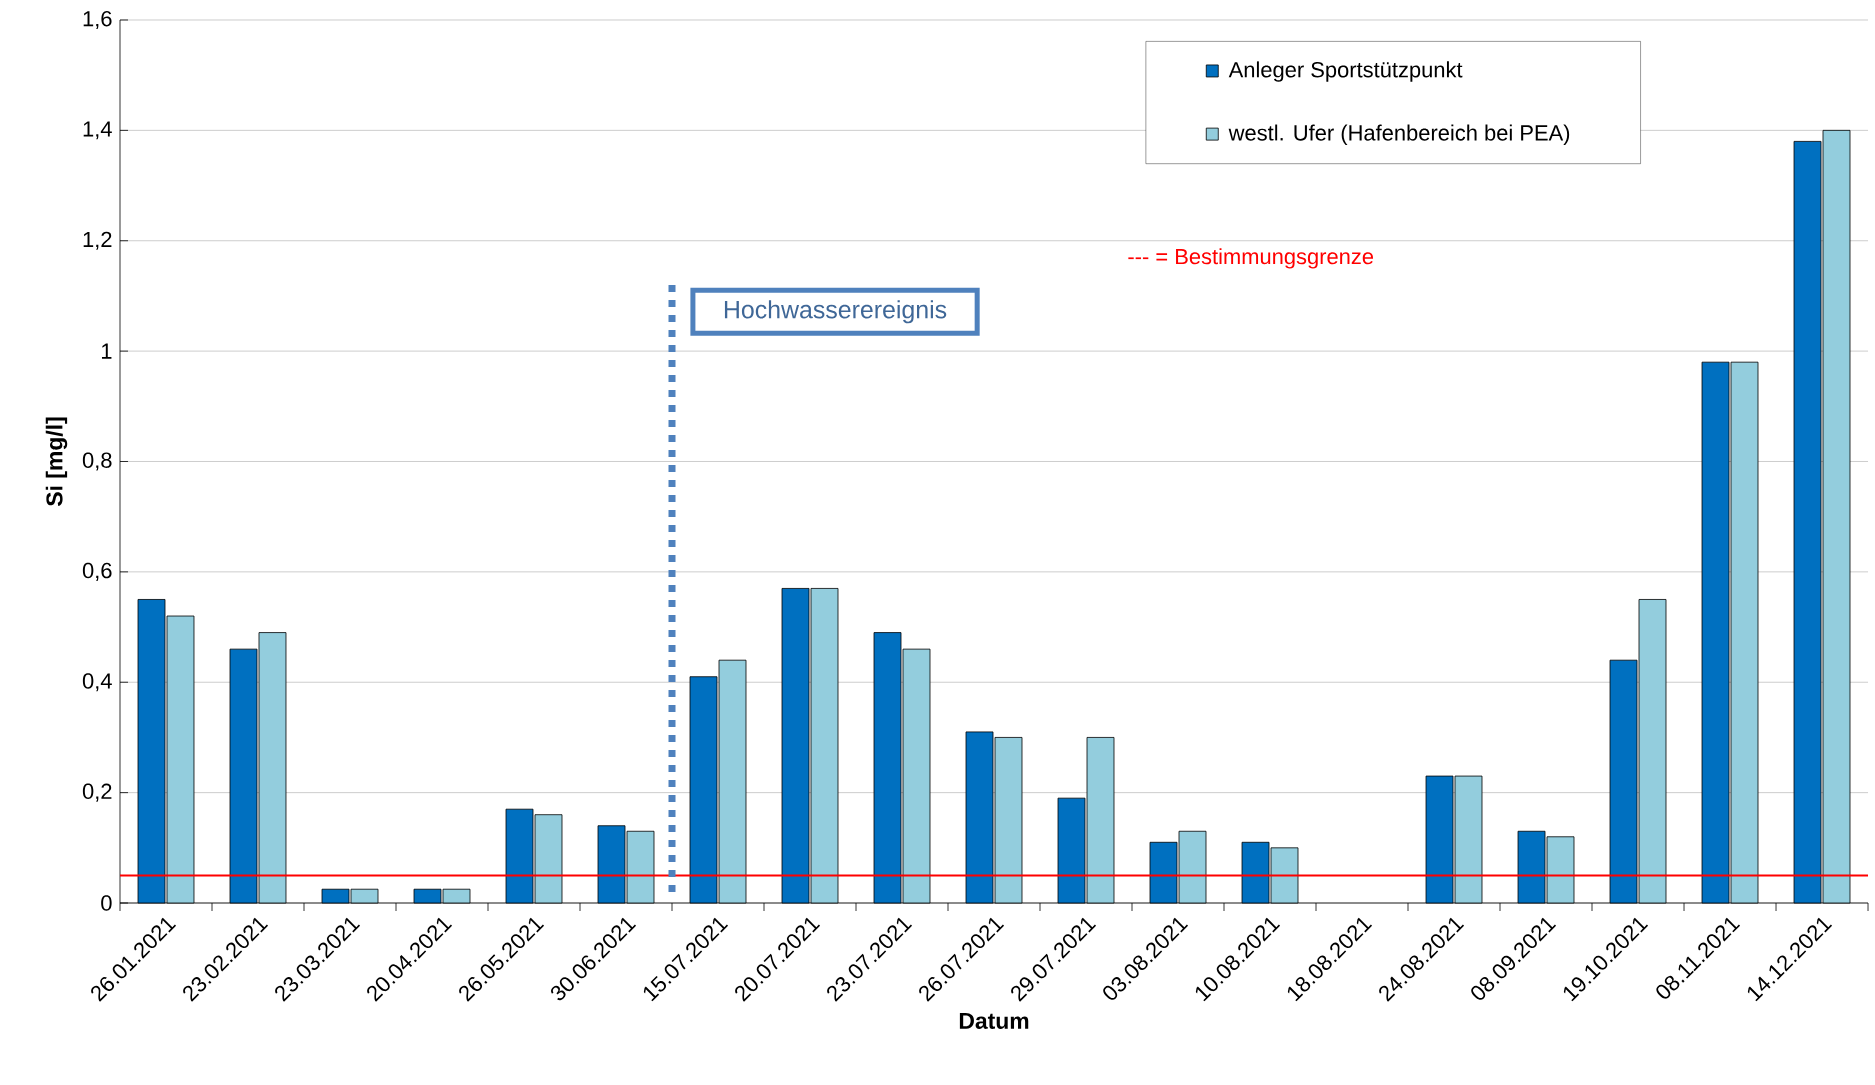 The height and width of the screenshot is (1085, 1875). Describe the element at coordinates (106, 903) in the screenshot. I see `y-tick-label: 0` at that location.